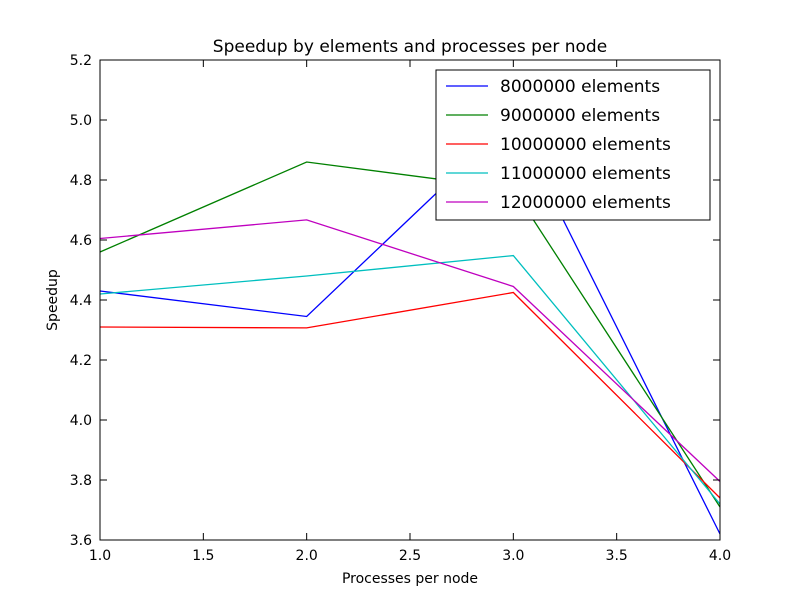  What do you see at coordinates (513, 556) in the screenshot?
I see `x-tick-label: 3.0` at bounding box center [513, 556].